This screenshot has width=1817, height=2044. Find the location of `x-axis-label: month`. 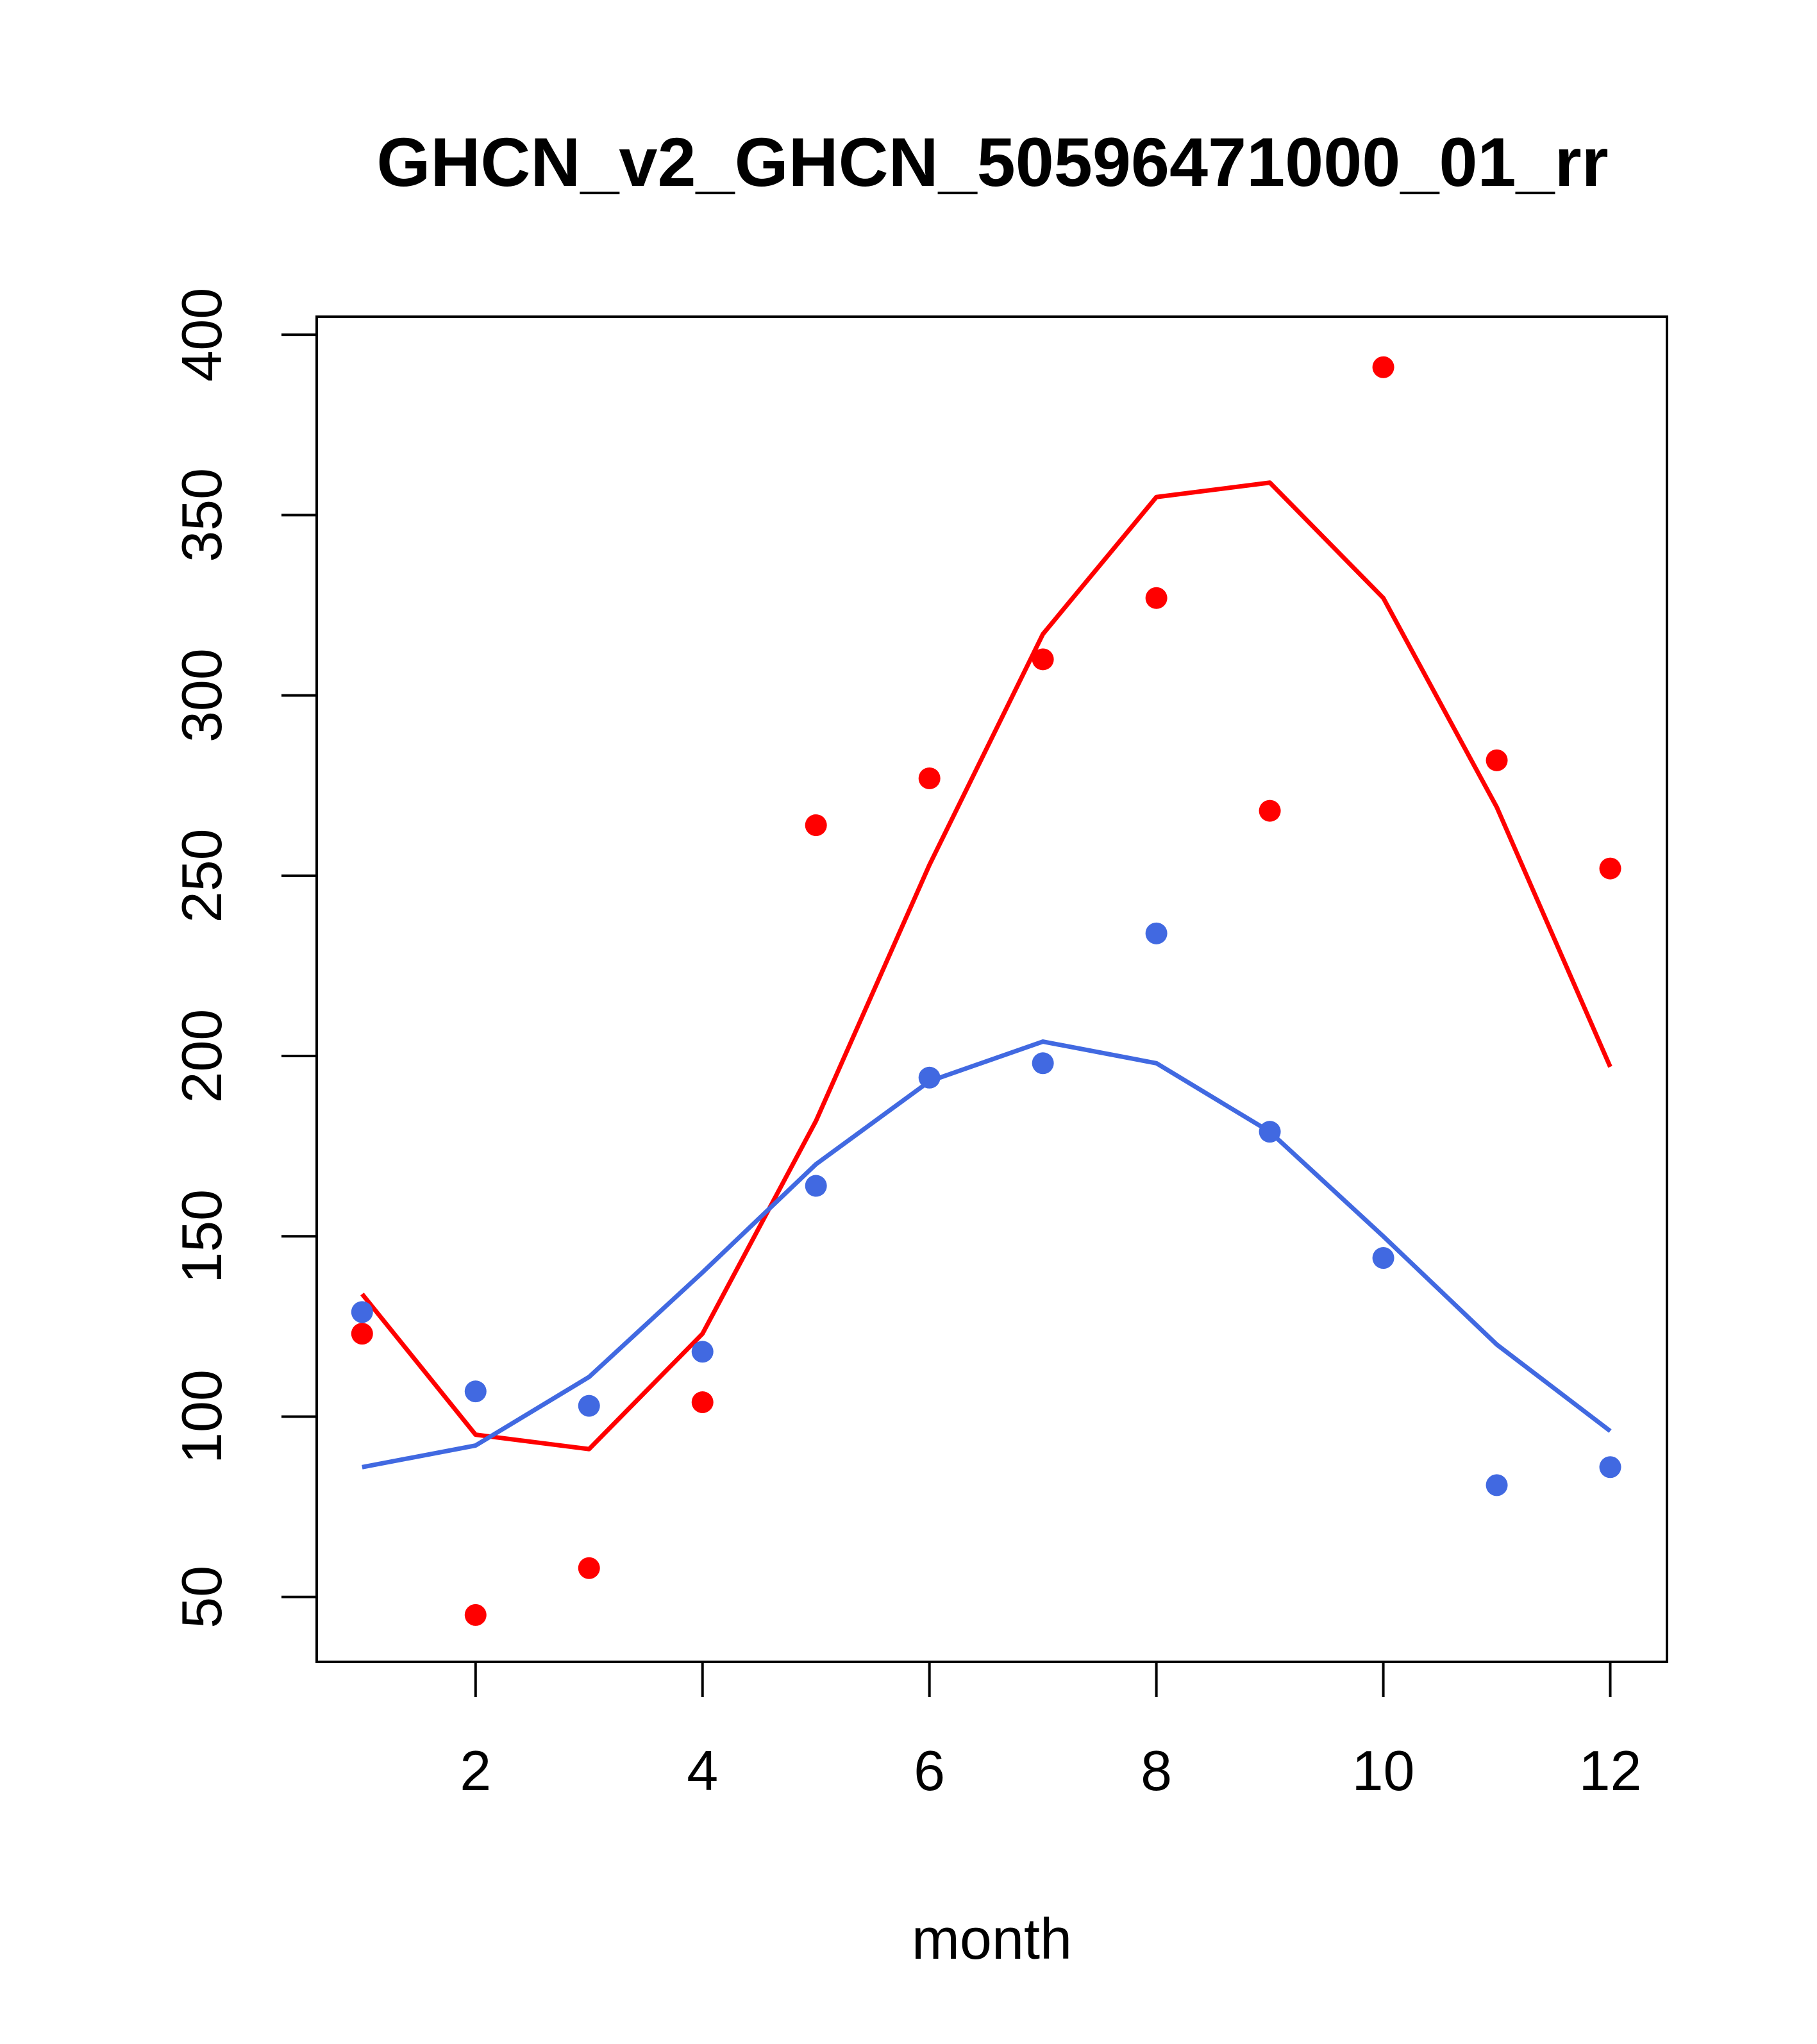

x-axis-label: month is located at coordinates (992, 1940).